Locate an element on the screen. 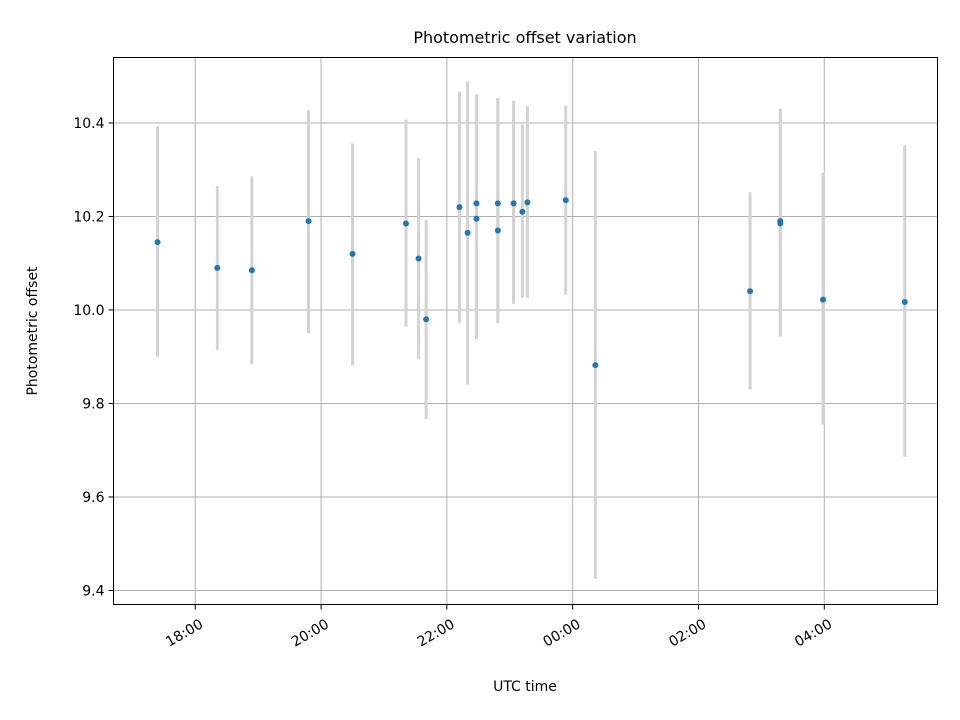  y-axis-label: Photometric offset is located at coordinates (33, 331).